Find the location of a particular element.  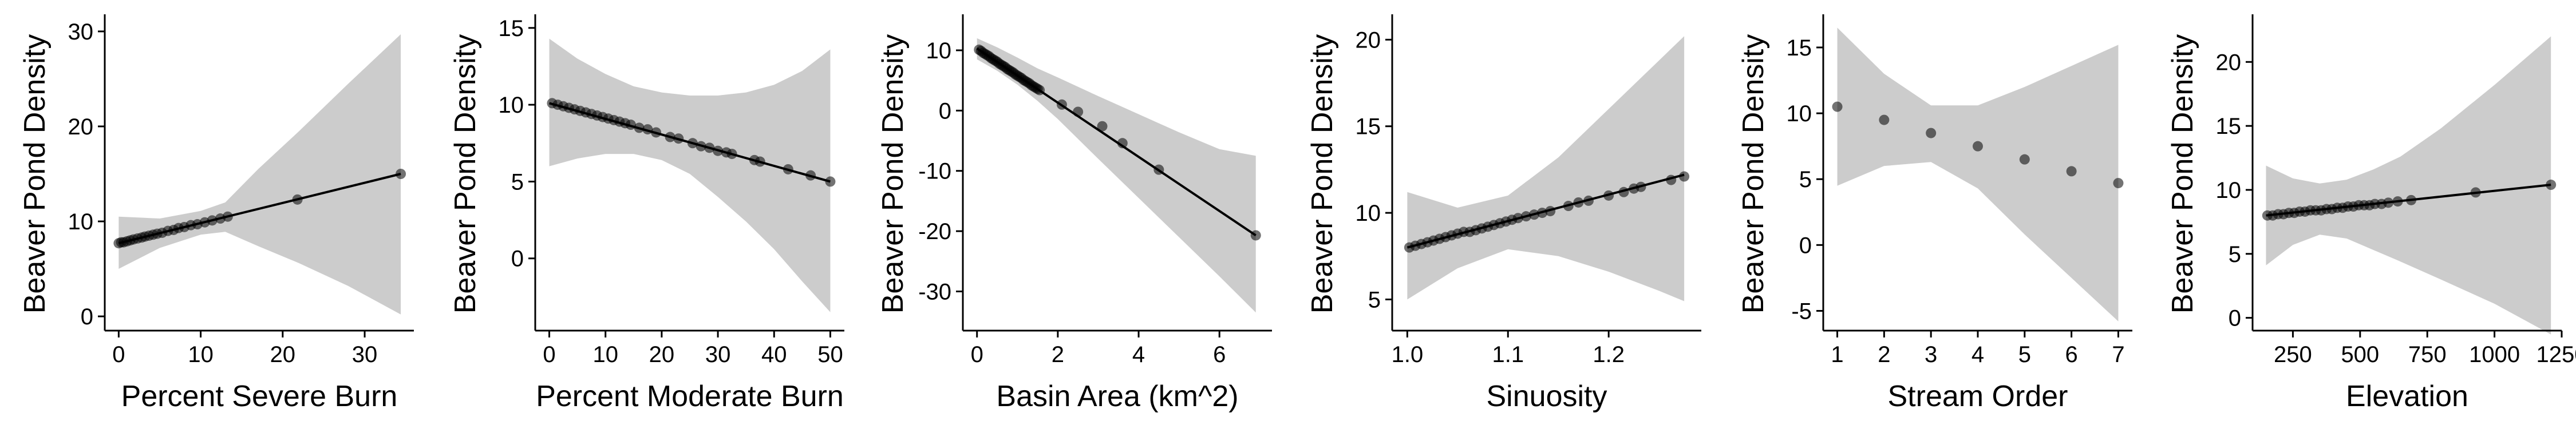

x-tick-label: 1250 is located at coordinates (2556, 354).